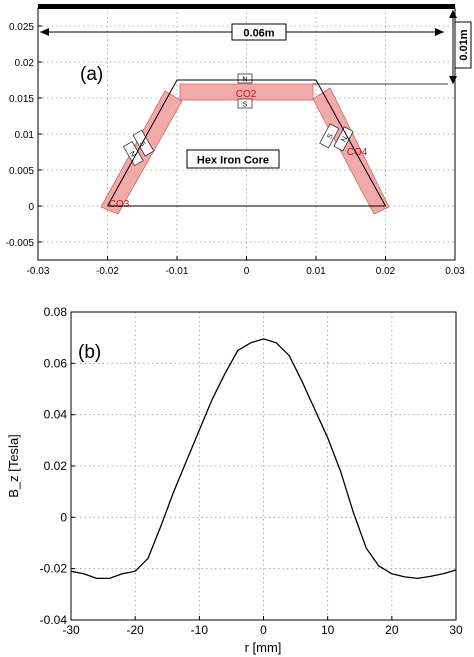 Image resolution: width=474 pixels, height=657 pixels. I want to click on panel-a-x-tick-label: 0, so click(247, 271).